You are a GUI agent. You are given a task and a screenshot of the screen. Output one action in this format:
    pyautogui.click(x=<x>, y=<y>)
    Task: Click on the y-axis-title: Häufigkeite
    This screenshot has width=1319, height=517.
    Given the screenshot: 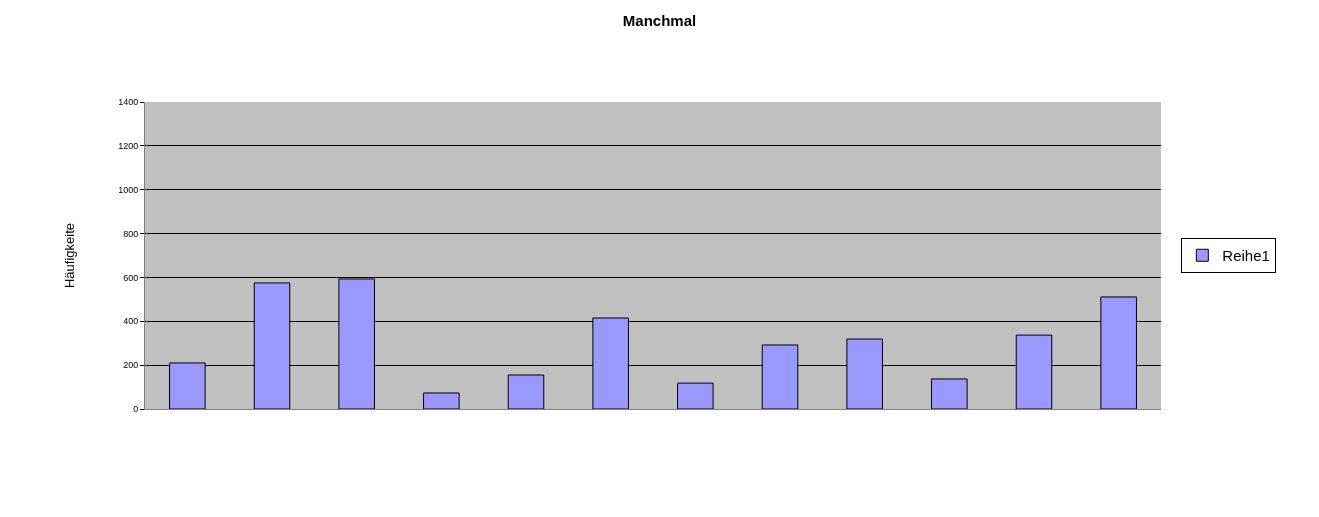 What is the action you would take?
    pyautogui.click(x=70, y=255)
    